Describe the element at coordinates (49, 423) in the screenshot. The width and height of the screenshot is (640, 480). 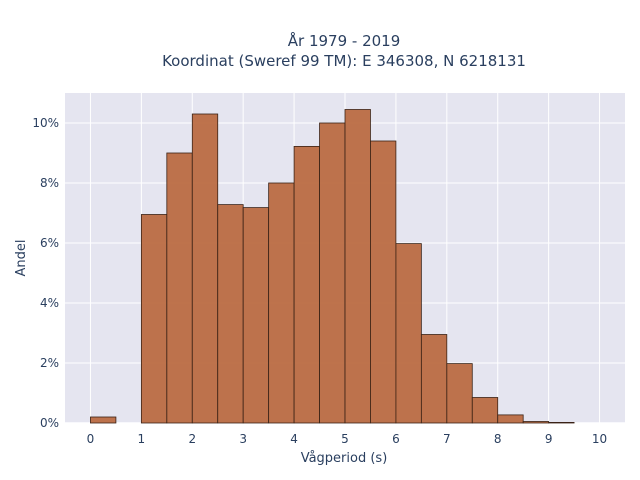
I see `y-tick-label: 0%` at that location.